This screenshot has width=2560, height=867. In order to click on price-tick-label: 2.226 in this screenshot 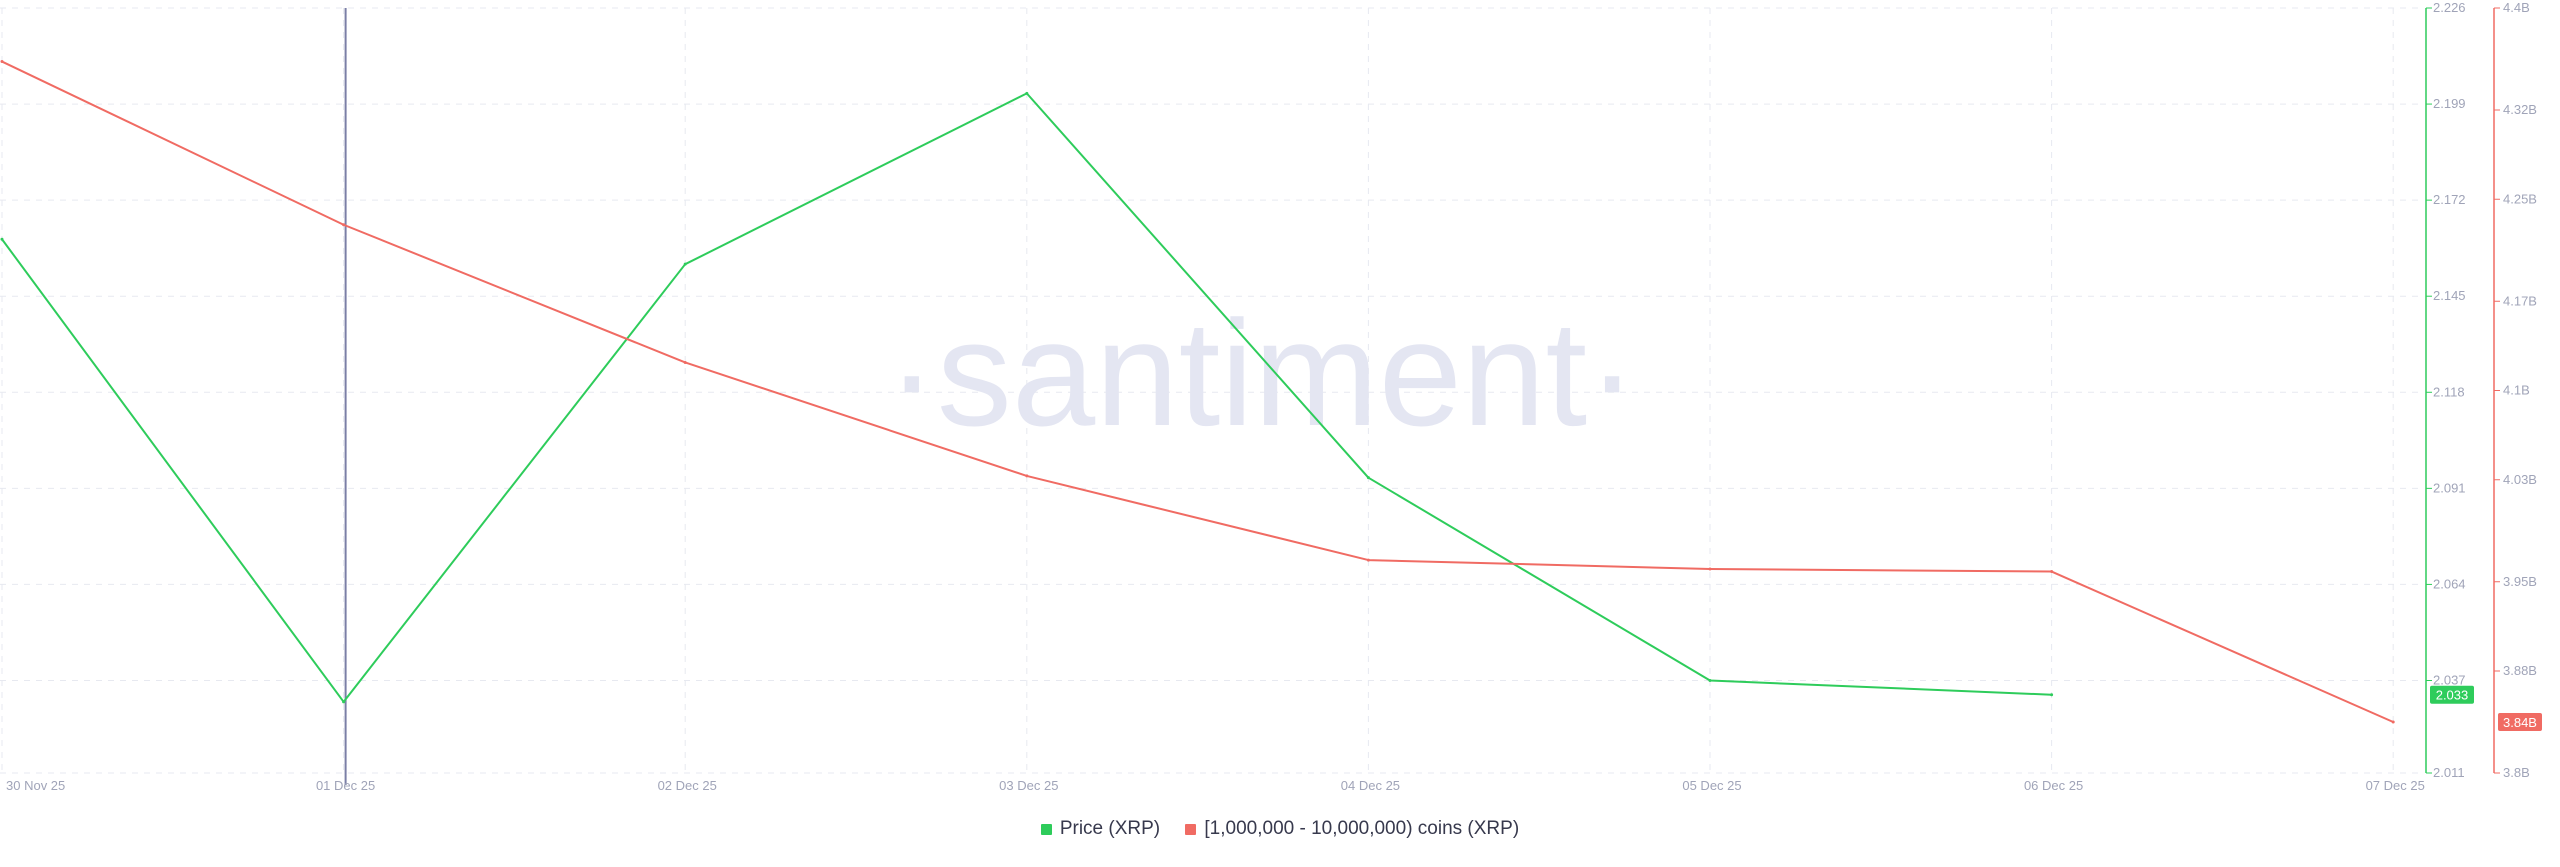, I will do `click(2449, 7)`.